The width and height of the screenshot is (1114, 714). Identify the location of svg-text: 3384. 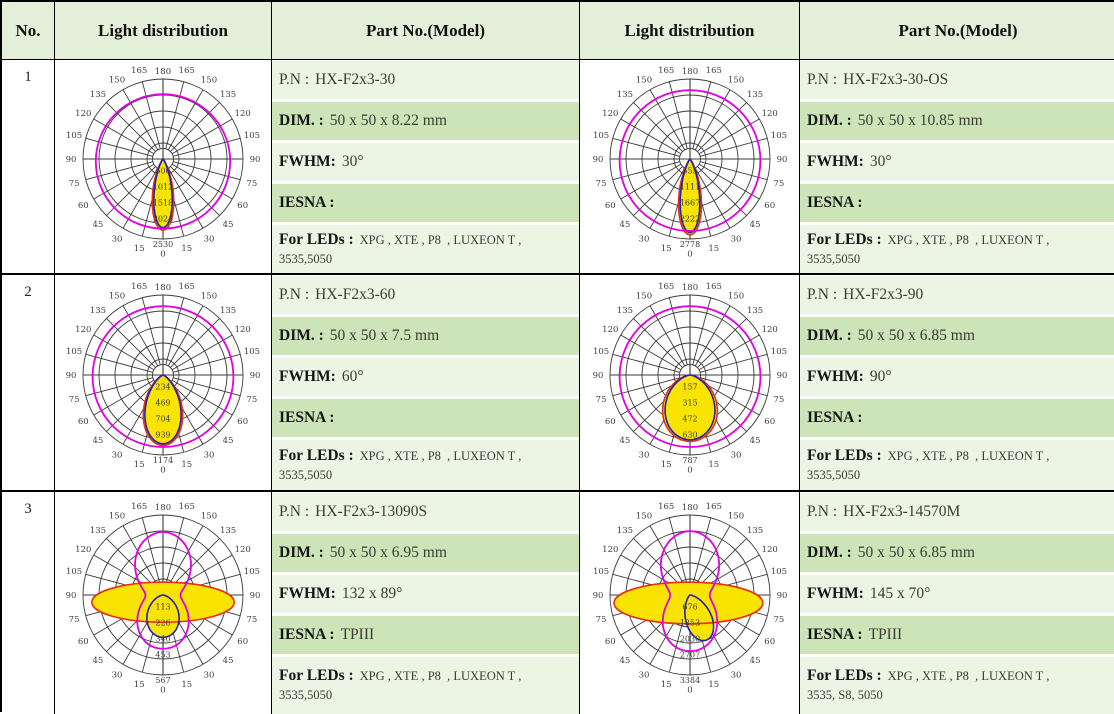
(689, 680).